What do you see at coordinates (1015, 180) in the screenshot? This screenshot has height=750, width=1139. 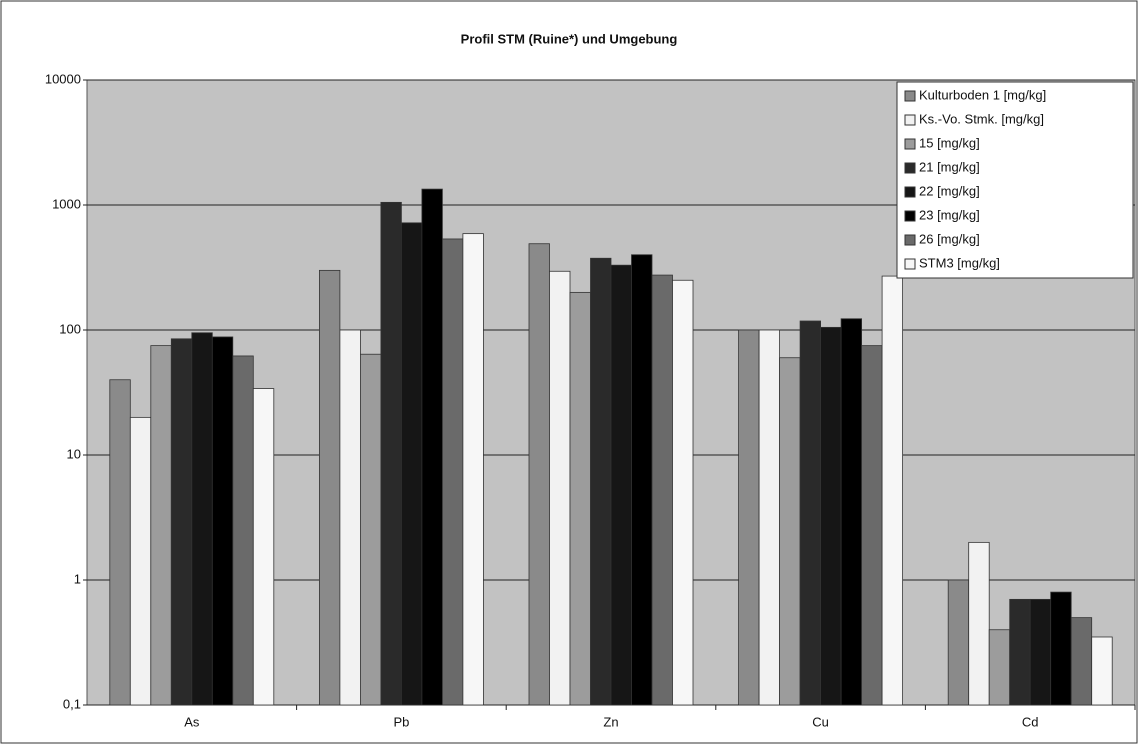 I see `legend-box` at bounding box center [1015, 180].